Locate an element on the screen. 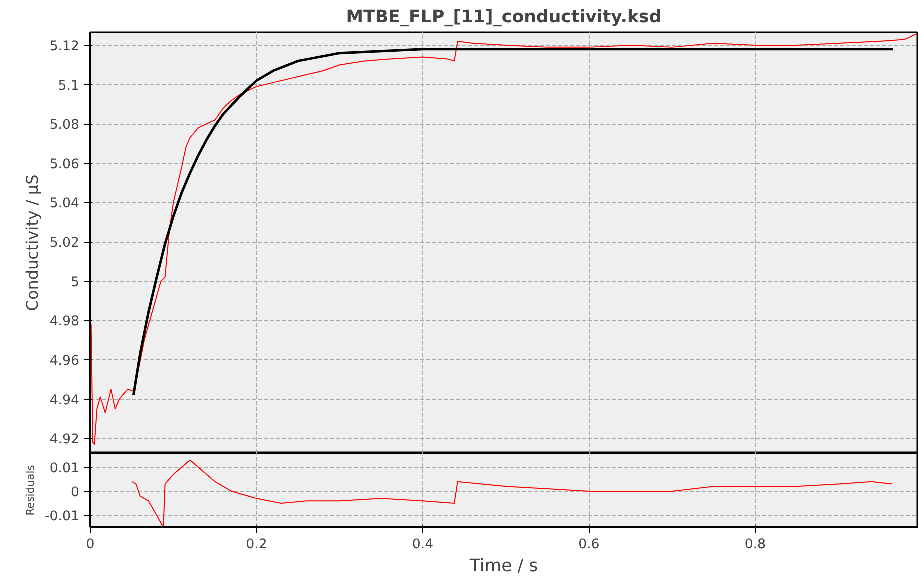  x-tick-label: 0.2 is located at coordinates (257, 545).